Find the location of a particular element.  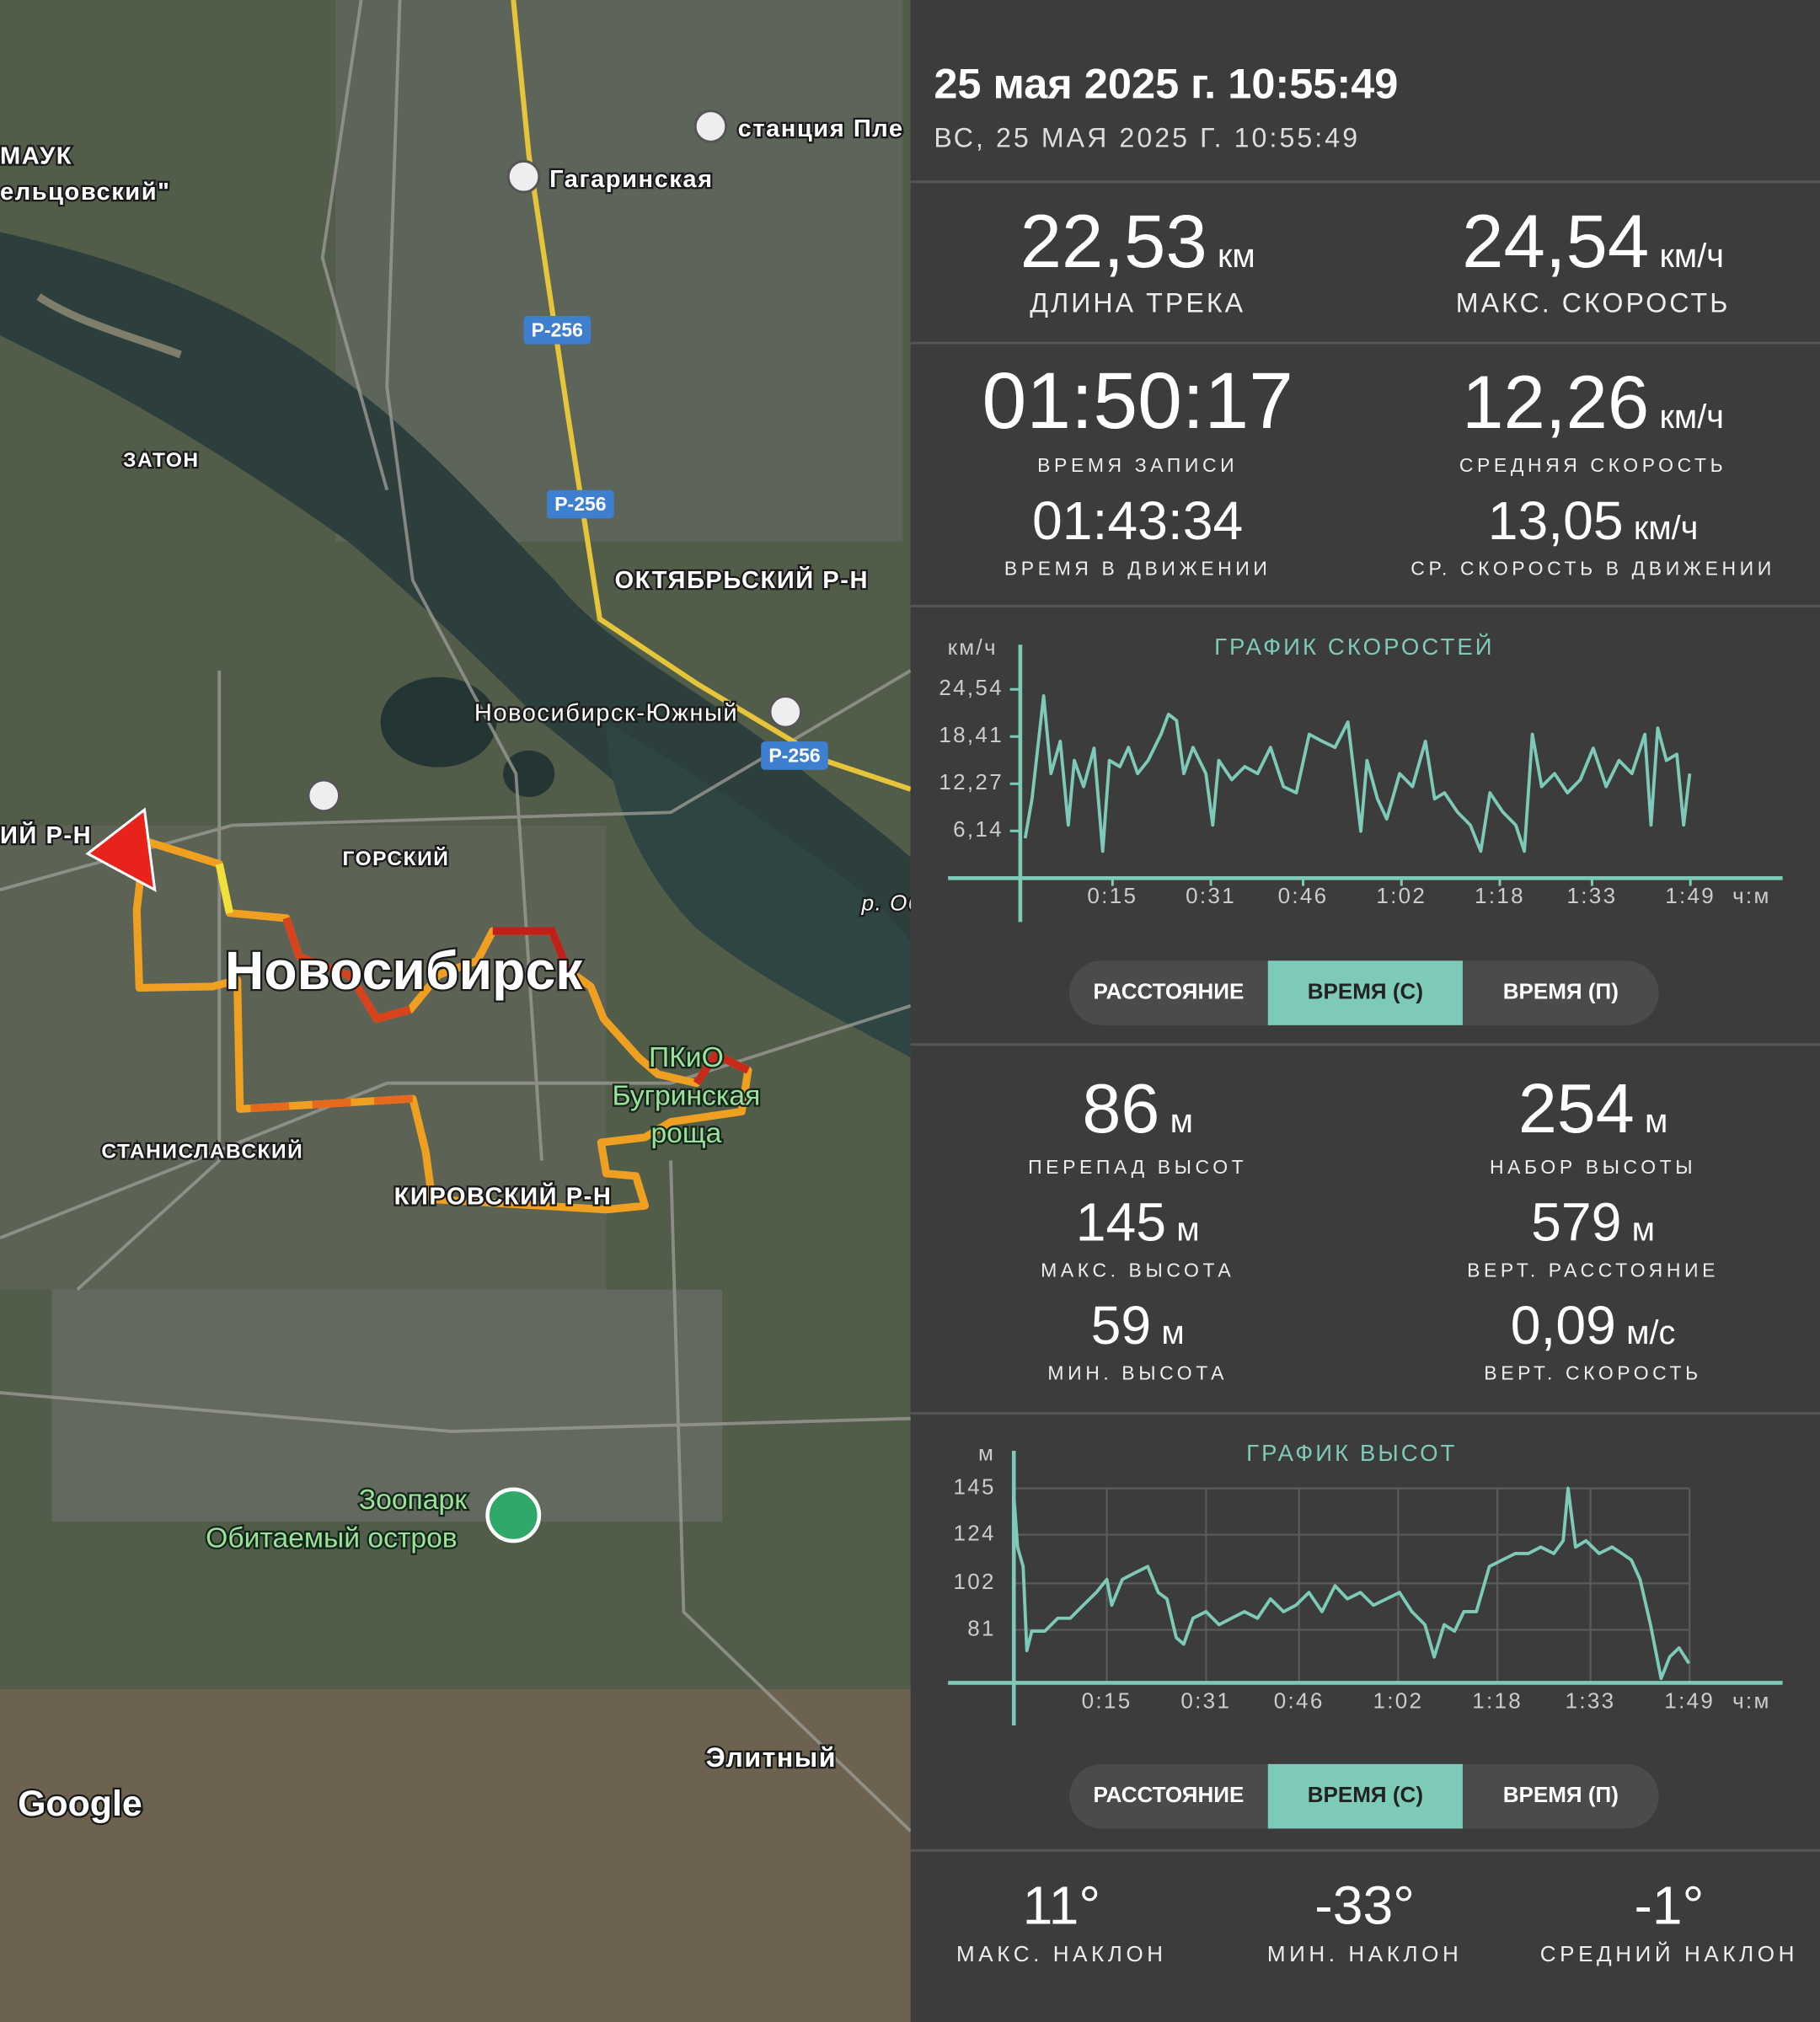

map-label: ЗАТОН is located at coordinates (161, 460).